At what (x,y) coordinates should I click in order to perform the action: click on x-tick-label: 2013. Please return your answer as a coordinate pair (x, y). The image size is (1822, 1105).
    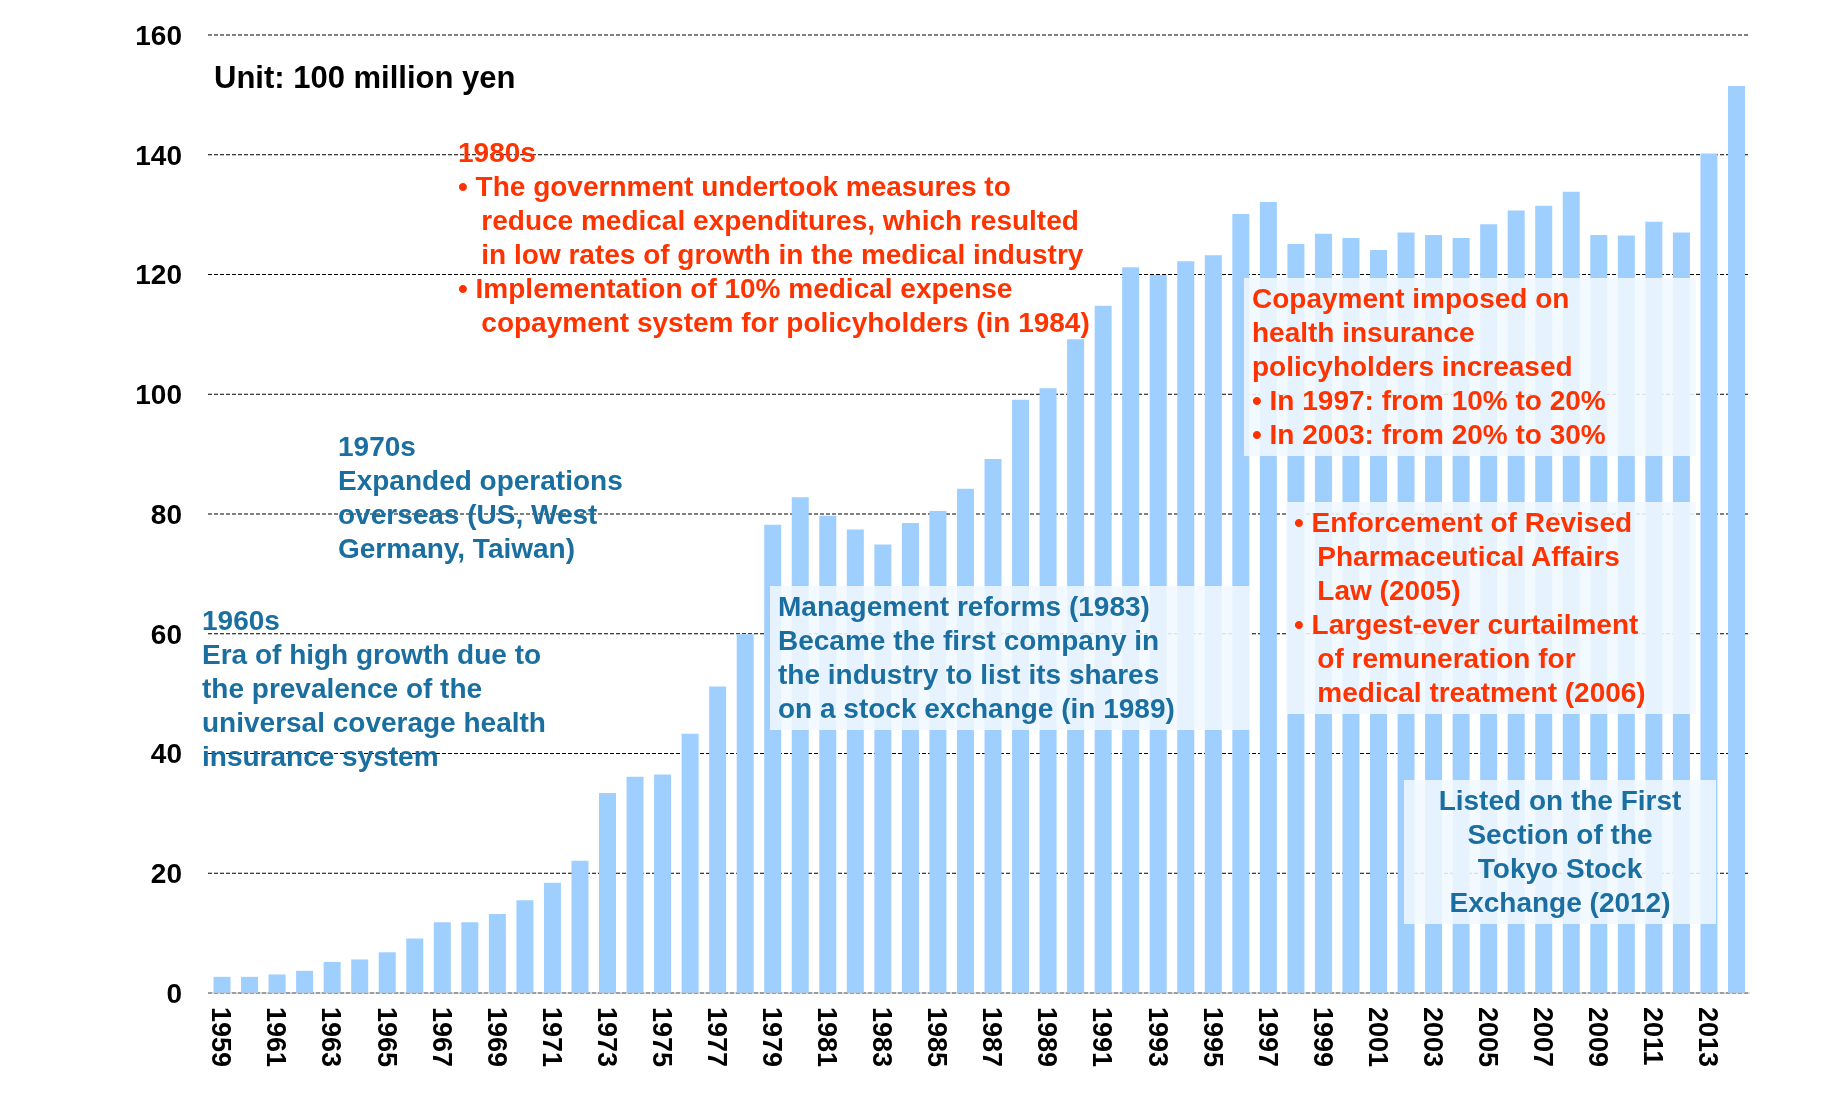
    Looking at the image, I should click on (1708, 1037).